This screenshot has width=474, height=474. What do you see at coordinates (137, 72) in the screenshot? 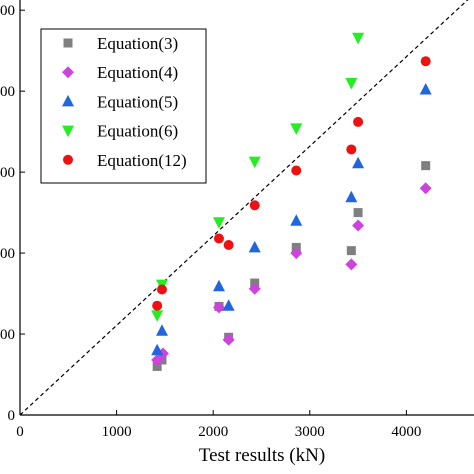
I see `legend-label-2: Equation(4)` at bounding box center [137, 72].